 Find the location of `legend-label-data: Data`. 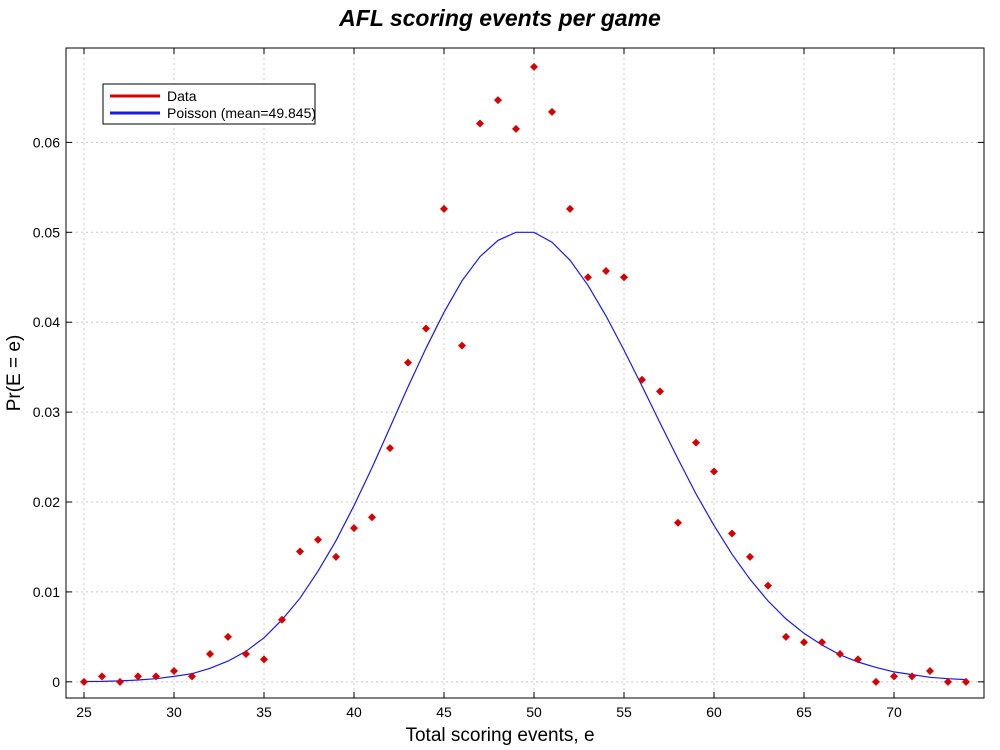

legend-label-data: Data is located at coordinates (182, 96).